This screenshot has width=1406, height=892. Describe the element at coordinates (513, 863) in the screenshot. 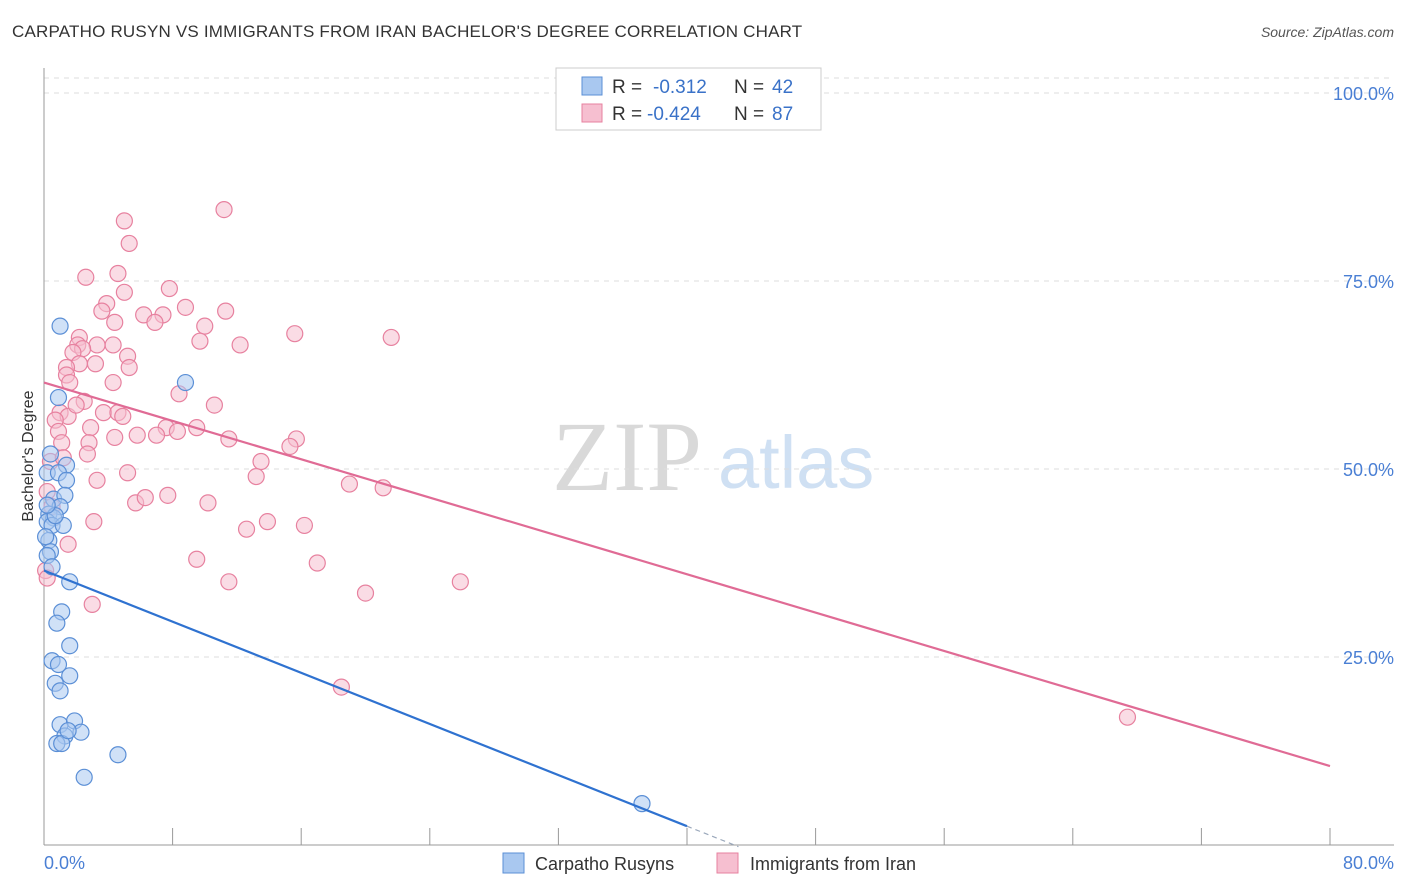

I see `legend-rusyn-swatch` at that location.